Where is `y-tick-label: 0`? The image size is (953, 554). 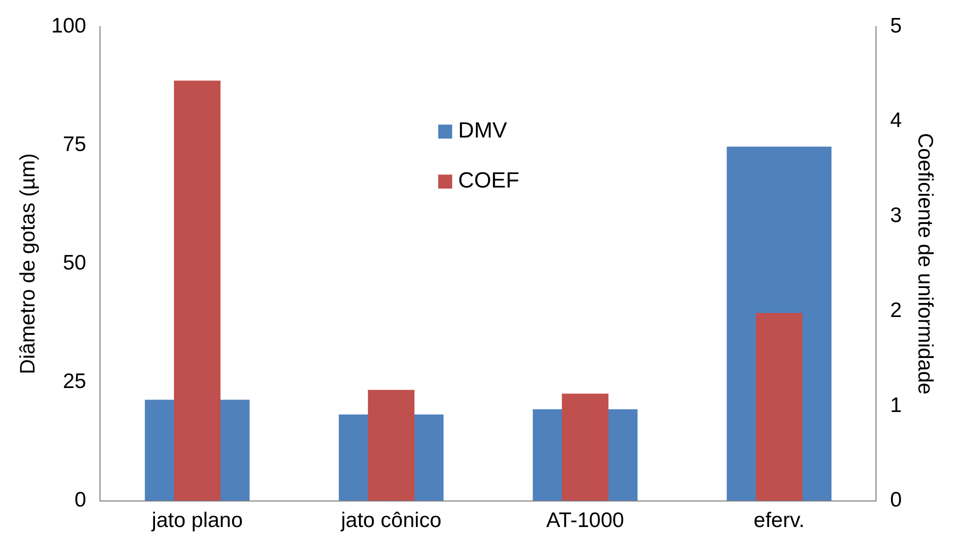
y-tick-label: 0 is located at coordinates (80, 500).